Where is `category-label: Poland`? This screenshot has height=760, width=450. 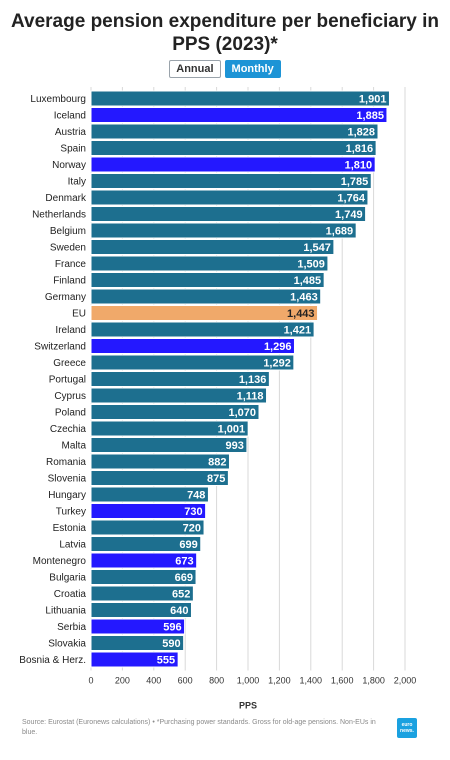 category-label: Poland is located at coordinates (70, 413).